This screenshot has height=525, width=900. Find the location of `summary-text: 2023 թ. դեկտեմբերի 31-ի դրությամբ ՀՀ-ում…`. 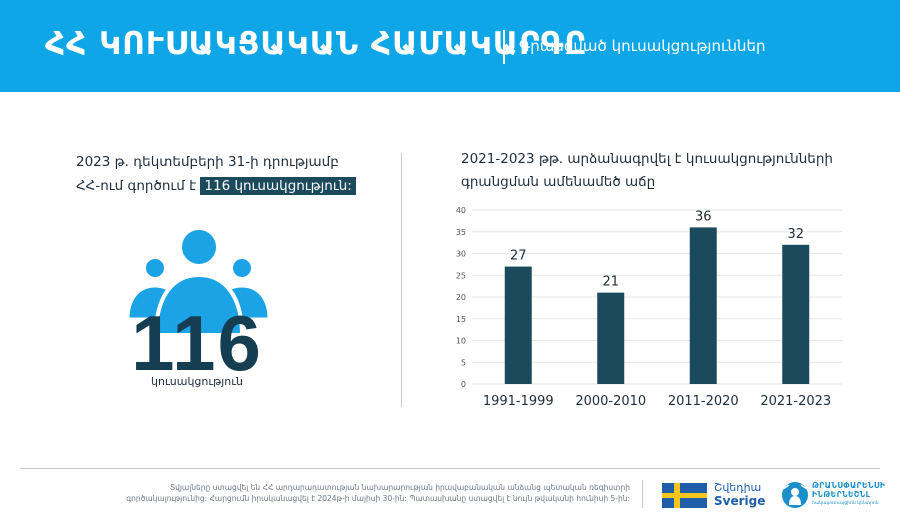

summary-text: 2023 թ. դեկտեմբերի 31-ի դրությամբ ՀՀ-ում… is located at coordinates (226, 174).